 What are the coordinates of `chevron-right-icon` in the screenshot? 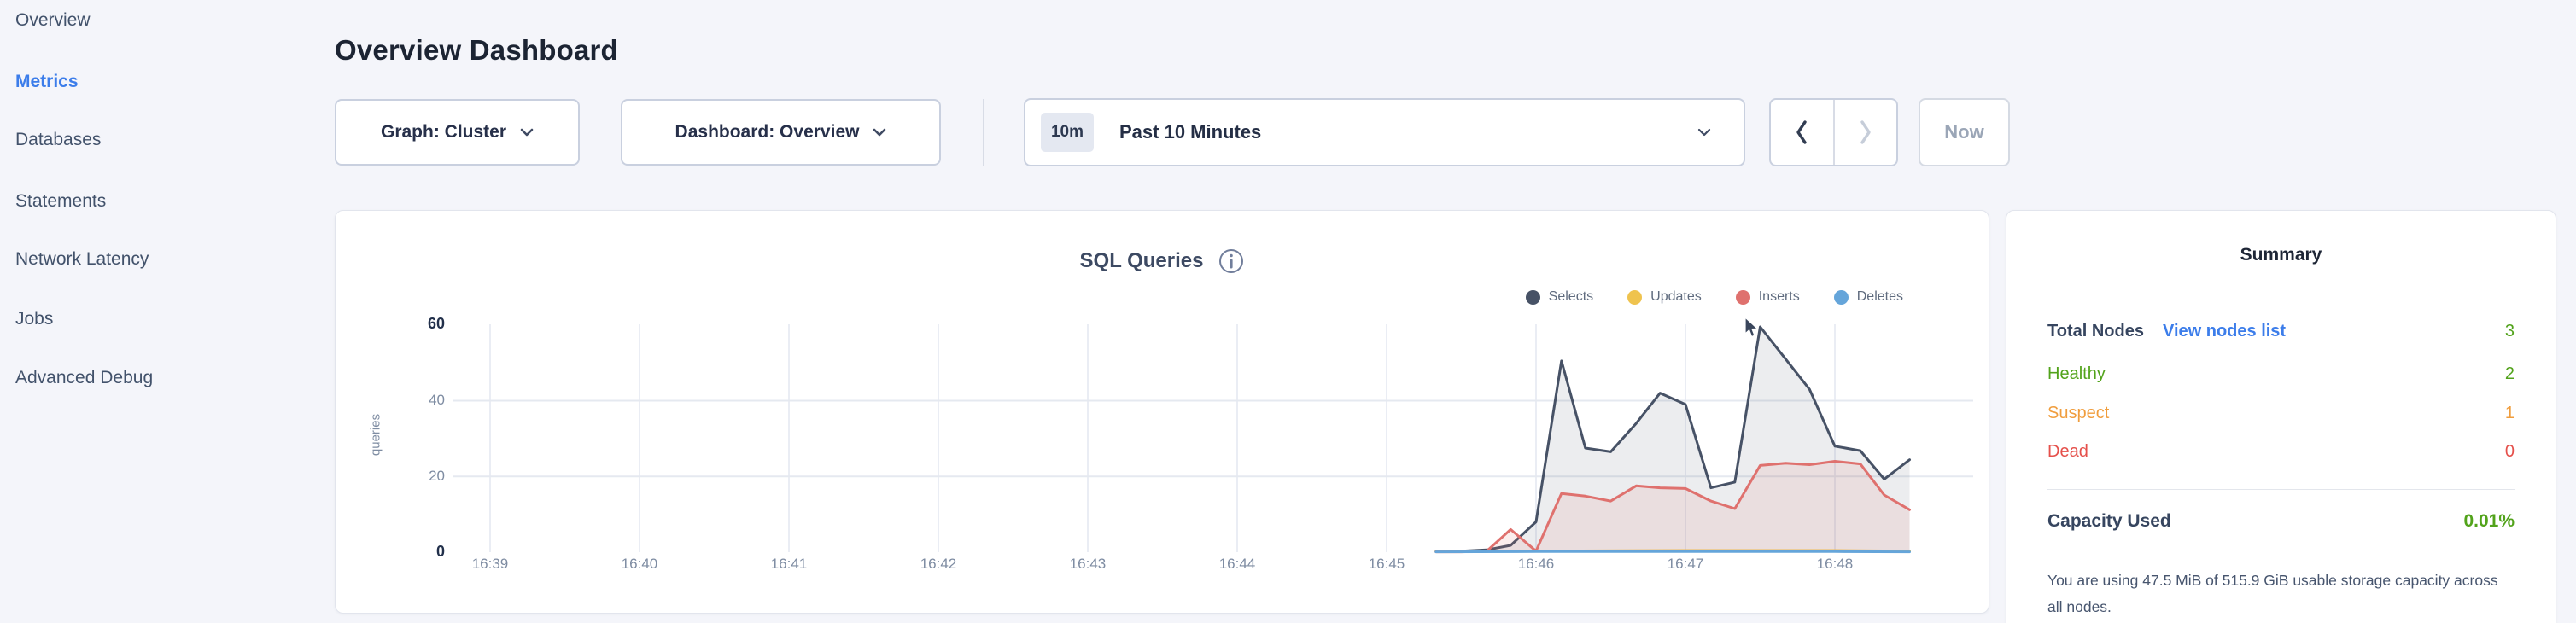 It's located at (1865, 132).